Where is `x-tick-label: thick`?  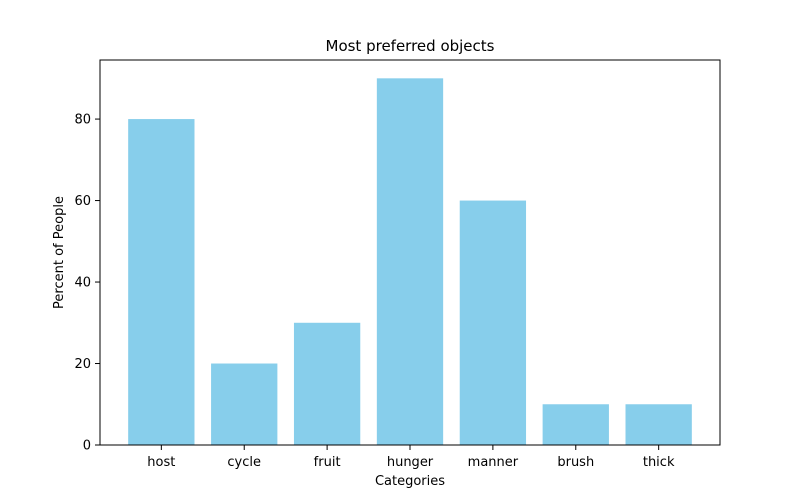
x-tick-label: thick is located at coordinates (659, 462).